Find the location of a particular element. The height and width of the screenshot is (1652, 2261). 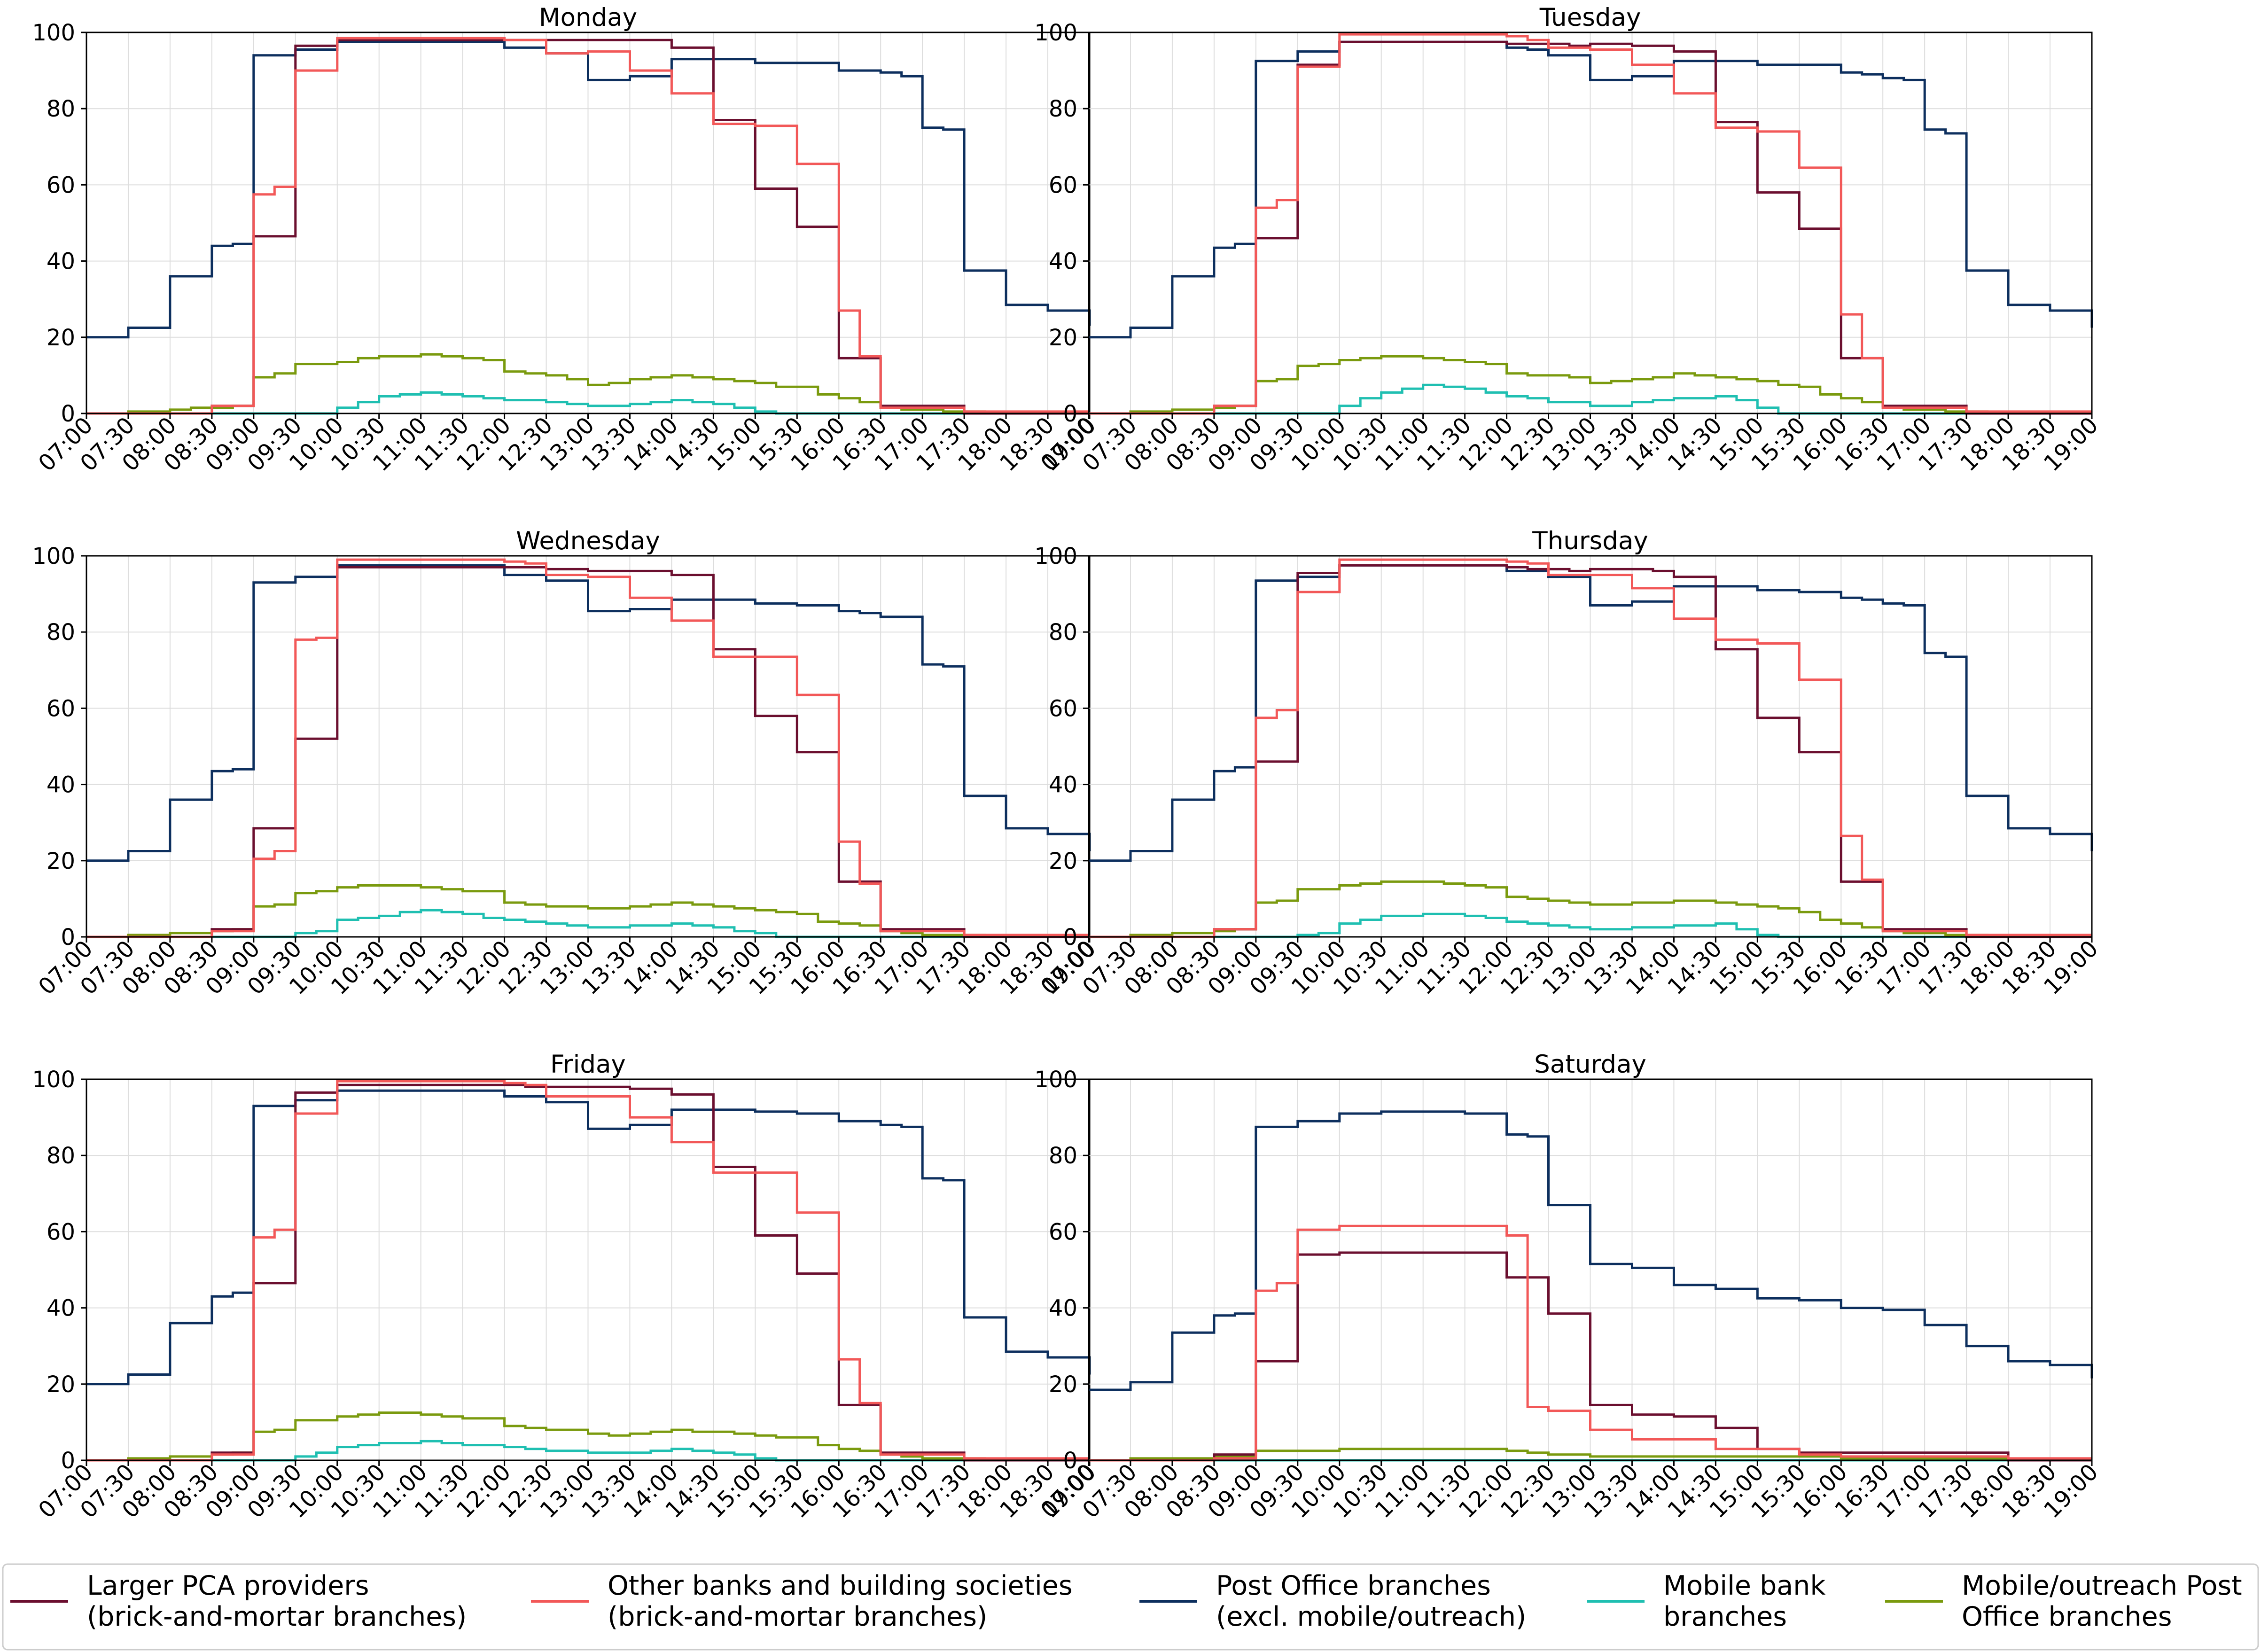

legend-label-other-banks-line2: (brick-and-mortar branches) is located at coordinates (797, 1616).